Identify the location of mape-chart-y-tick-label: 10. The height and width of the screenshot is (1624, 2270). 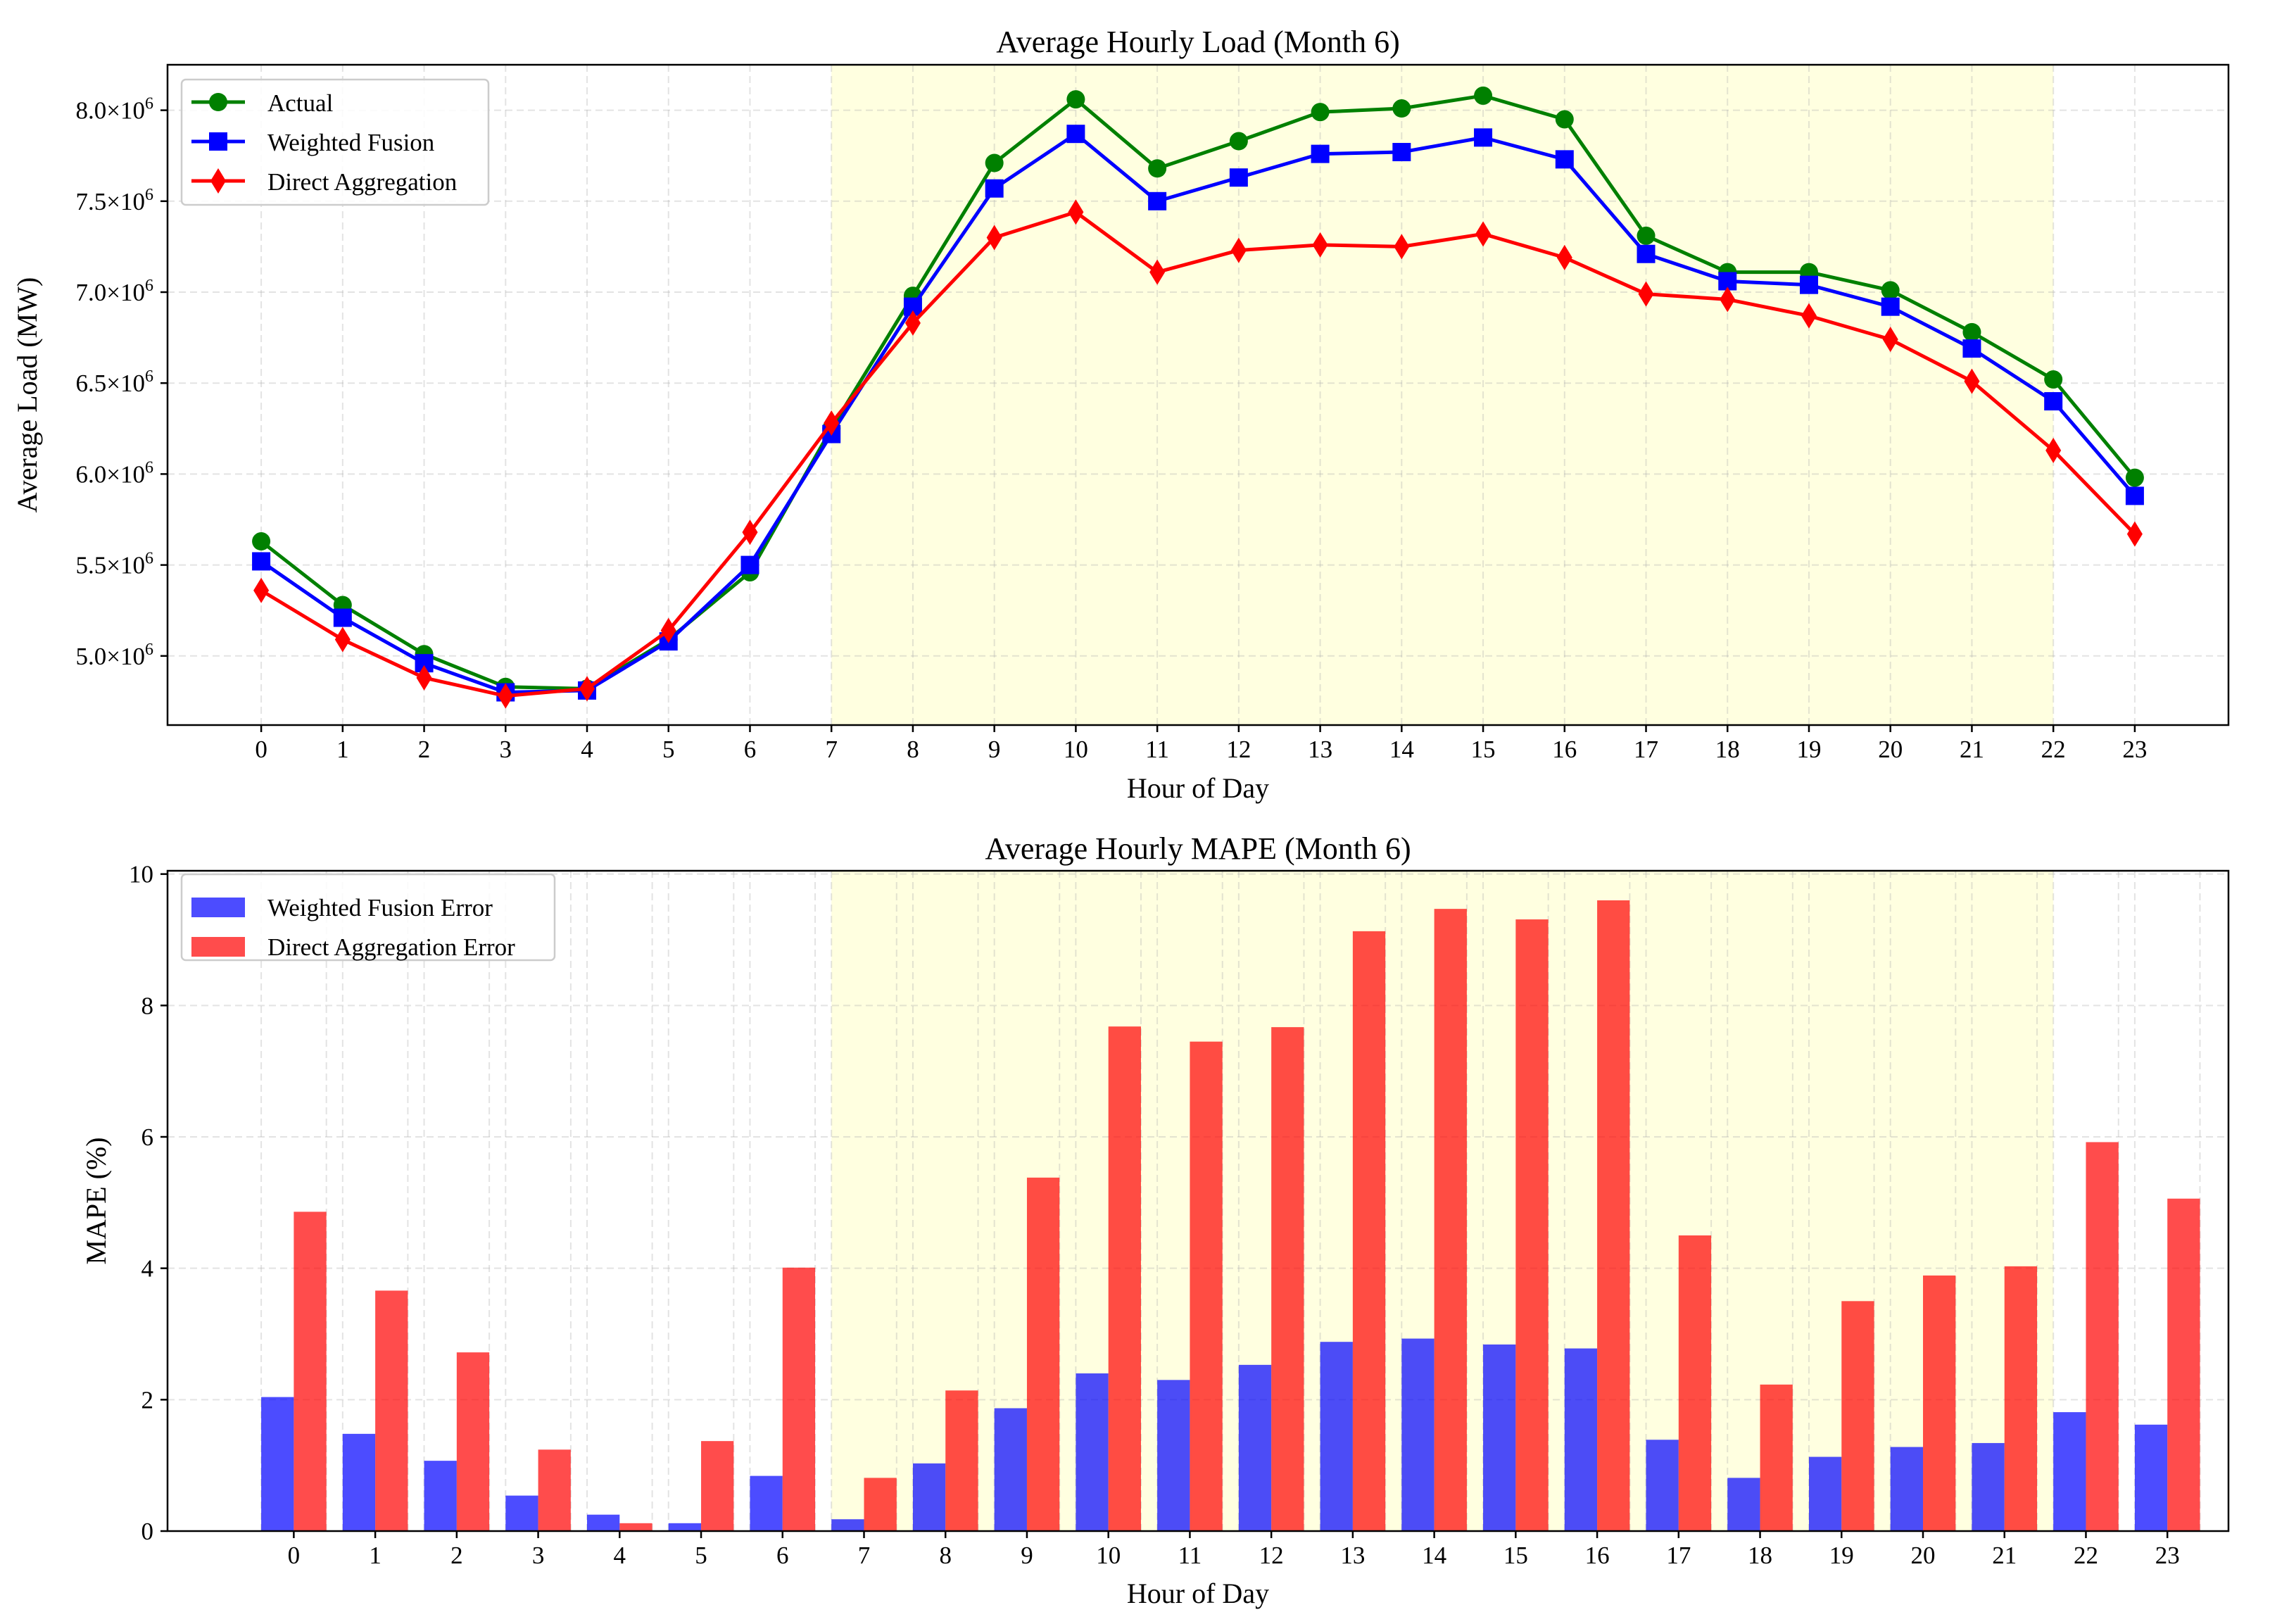
(141, 874).